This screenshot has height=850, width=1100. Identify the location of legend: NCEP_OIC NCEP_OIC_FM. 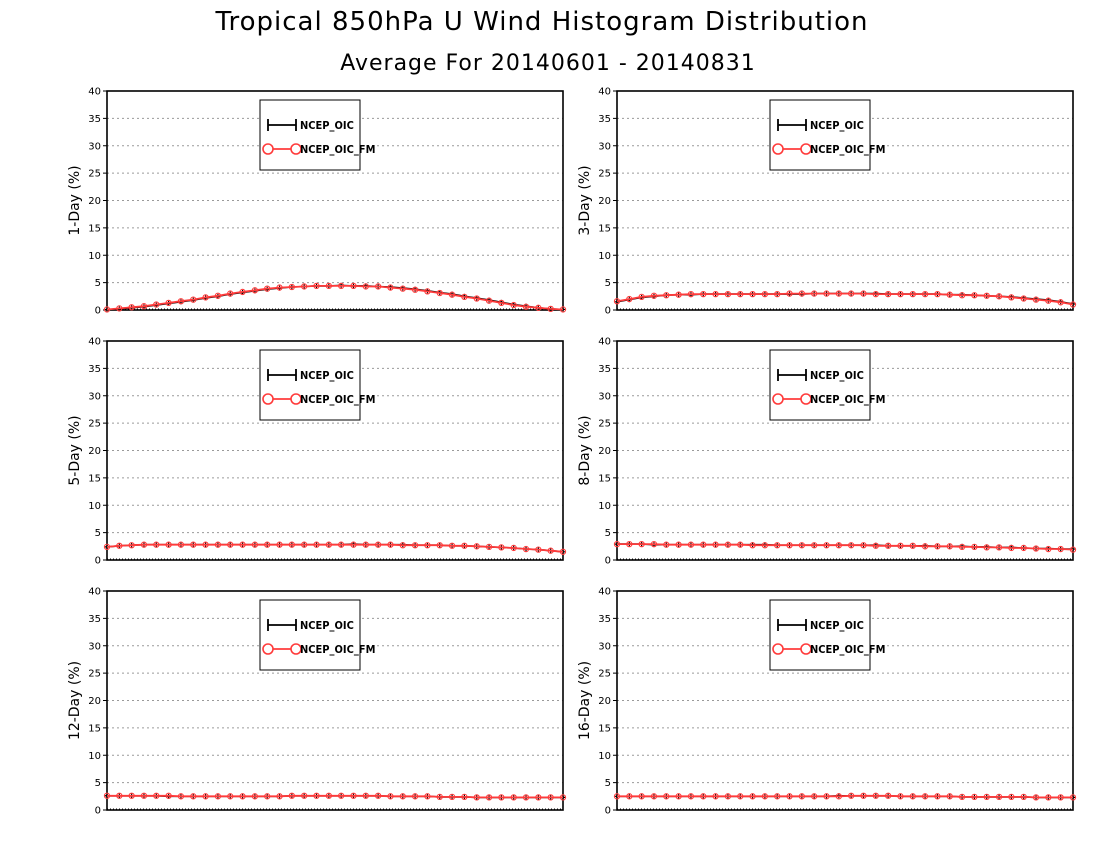
(317, 635).